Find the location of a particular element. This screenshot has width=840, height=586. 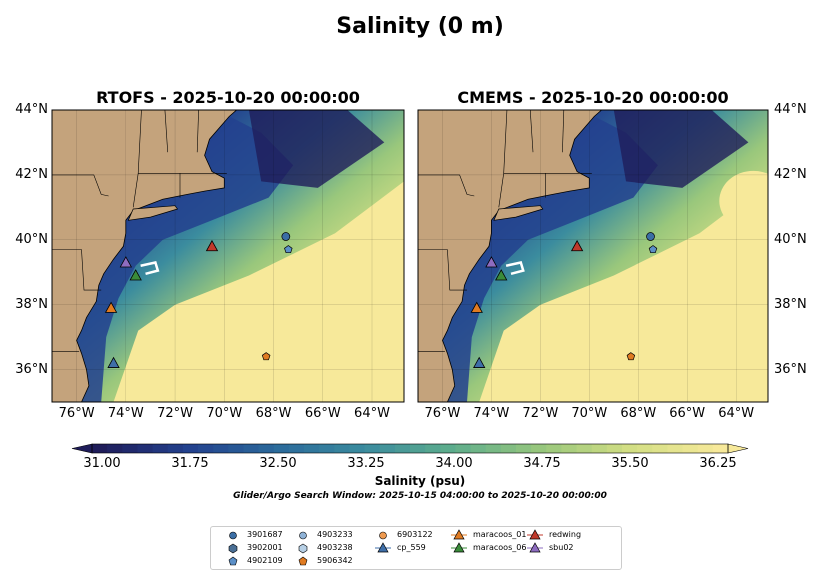

legend-label: 5906342 is located at coordinates (335, 560).